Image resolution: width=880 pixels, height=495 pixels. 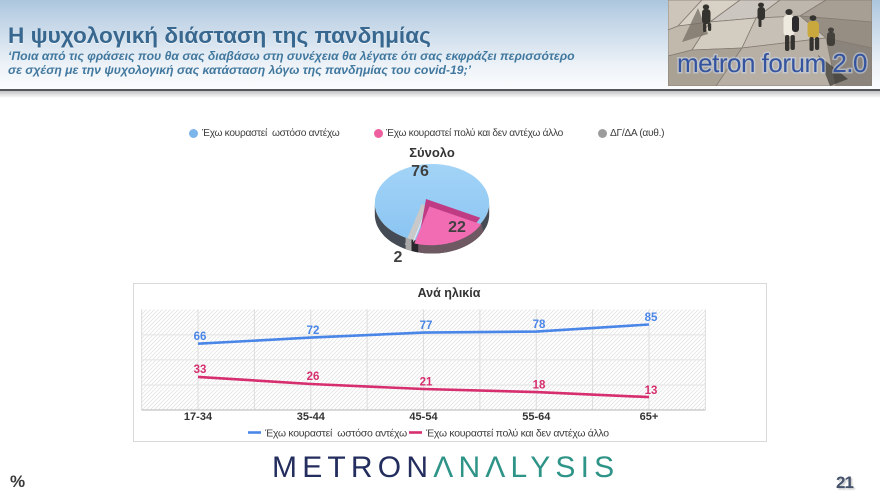 What do you see at coordinates (200, 370) in the screenshot?
I see `svg-text: 33` at bounding box center [200, 370].